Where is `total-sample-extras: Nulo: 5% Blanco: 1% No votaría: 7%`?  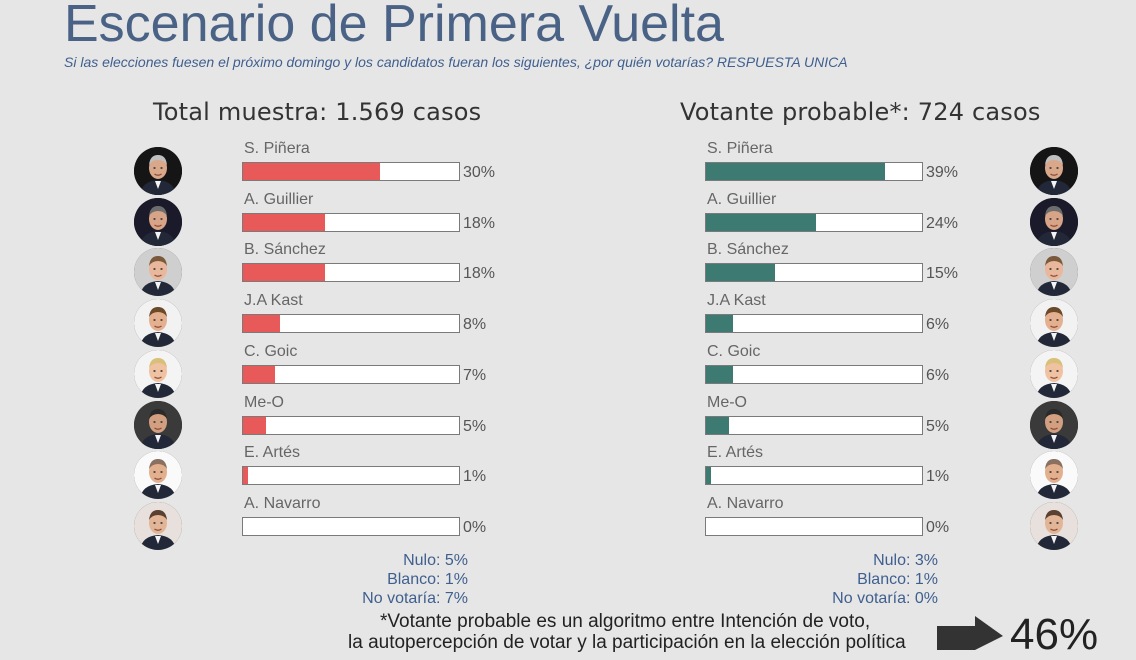
total-sample-extras: Nulo: 5% Blanco: 1% No votaría: 7% is located at coordinates (399, 579).